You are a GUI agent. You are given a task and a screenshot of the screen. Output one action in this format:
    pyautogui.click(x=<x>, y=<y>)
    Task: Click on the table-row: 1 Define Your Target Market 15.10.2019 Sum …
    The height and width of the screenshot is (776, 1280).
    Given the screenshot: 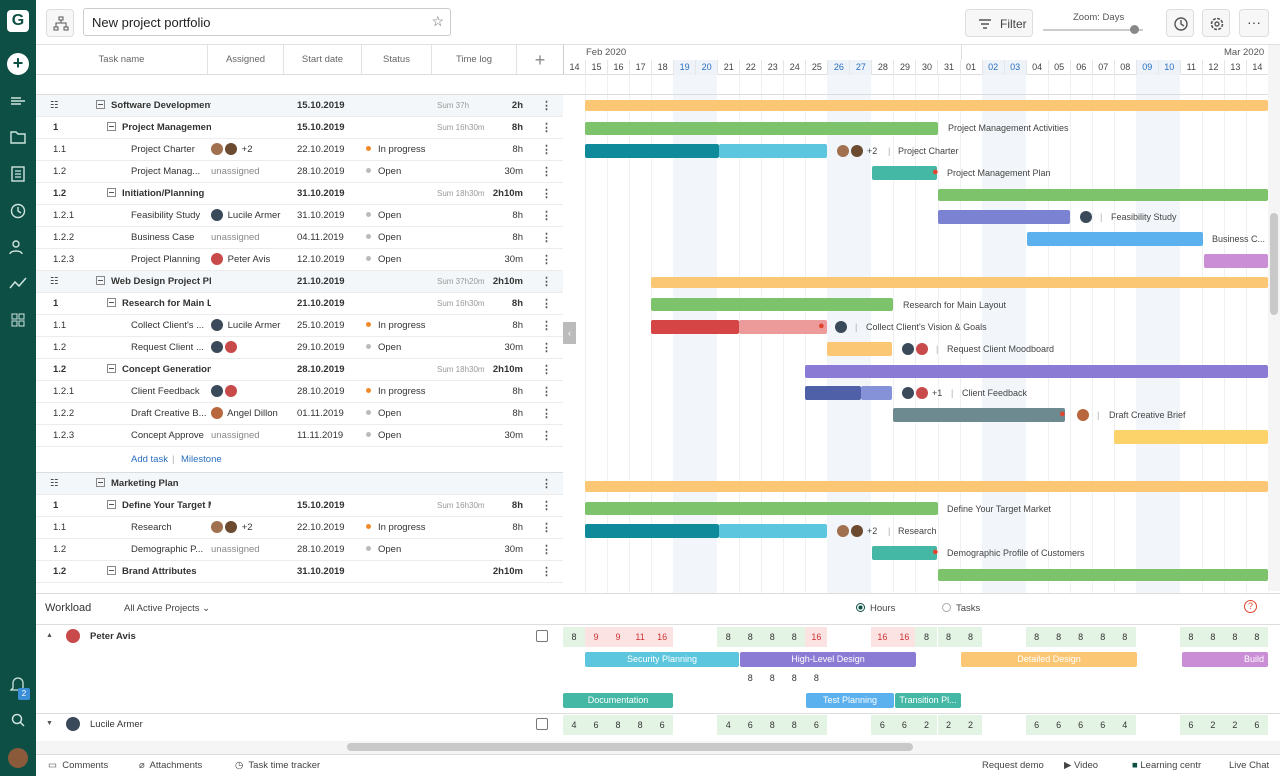 What is the action you would take?
    pyautogui.click(x=299, y=506)
    